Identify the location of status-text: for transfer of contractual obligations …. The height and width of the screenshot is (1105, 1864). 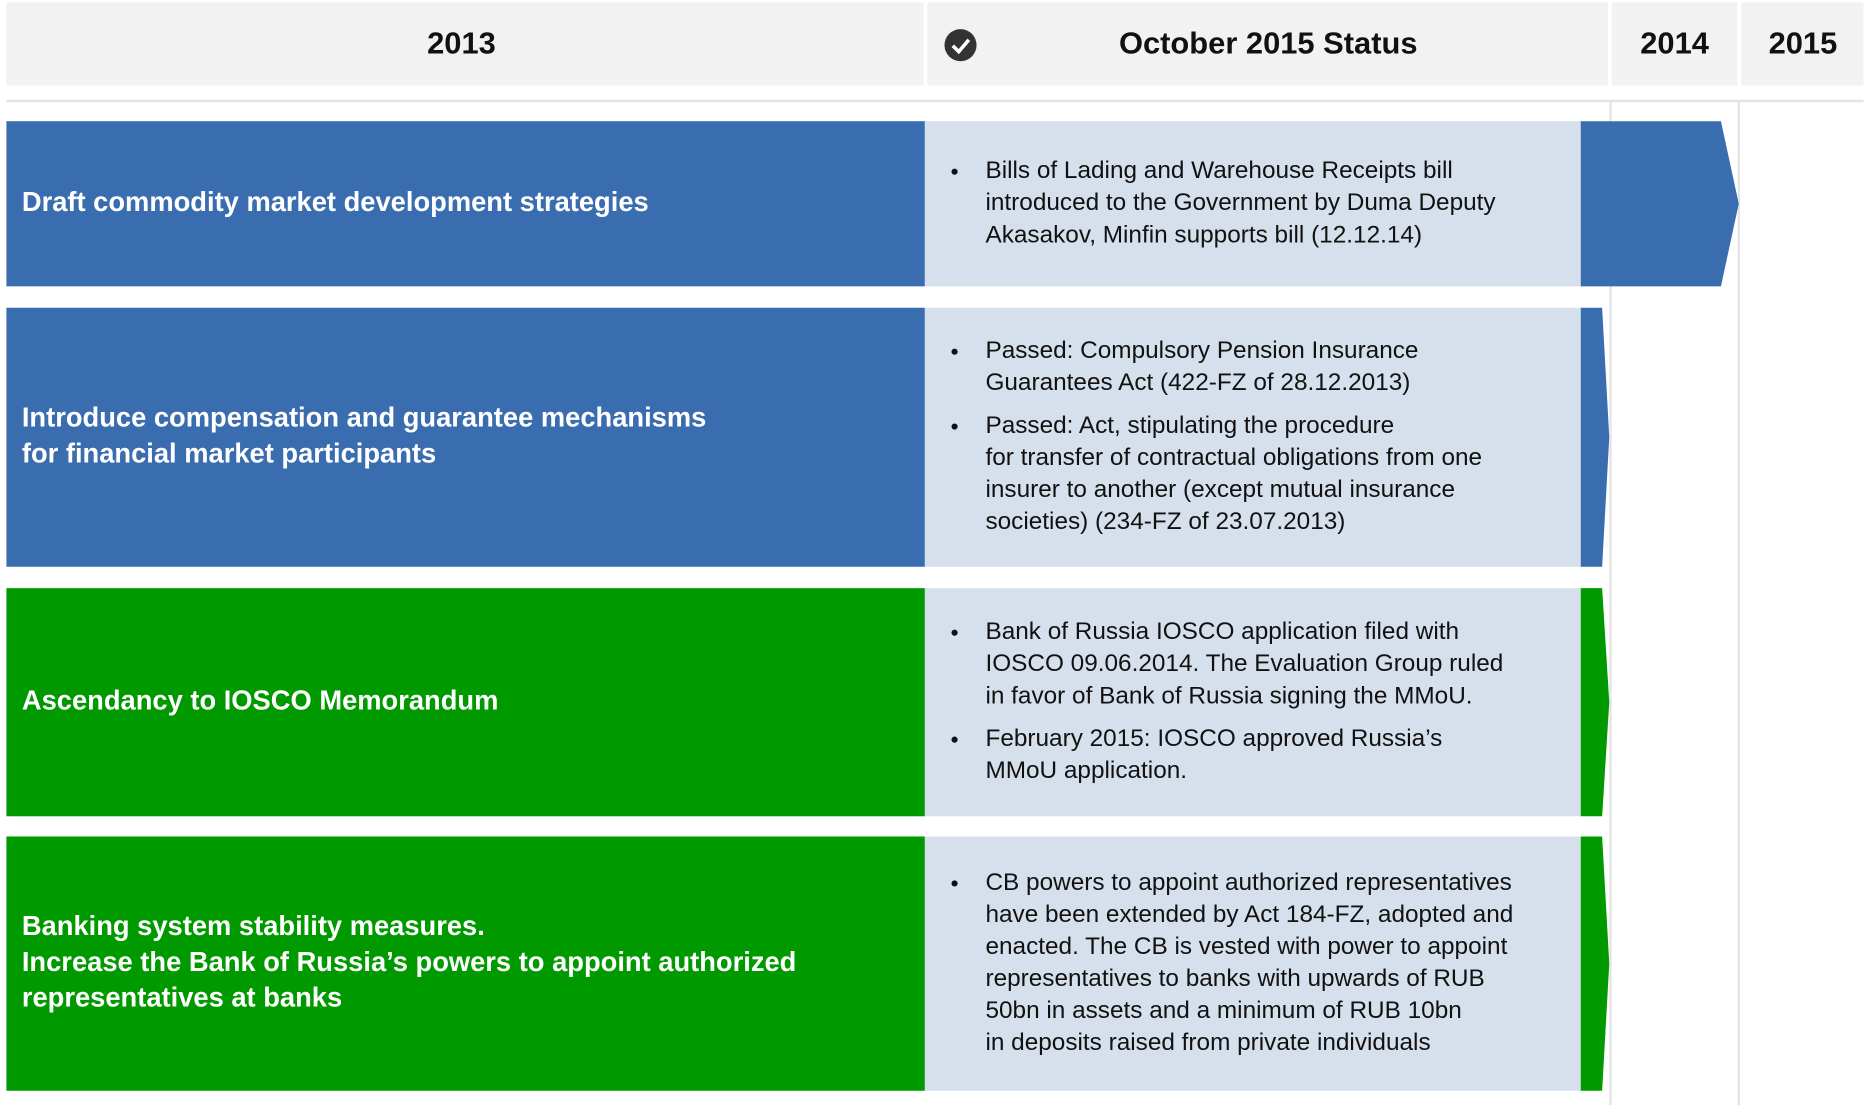
(1233, 457).